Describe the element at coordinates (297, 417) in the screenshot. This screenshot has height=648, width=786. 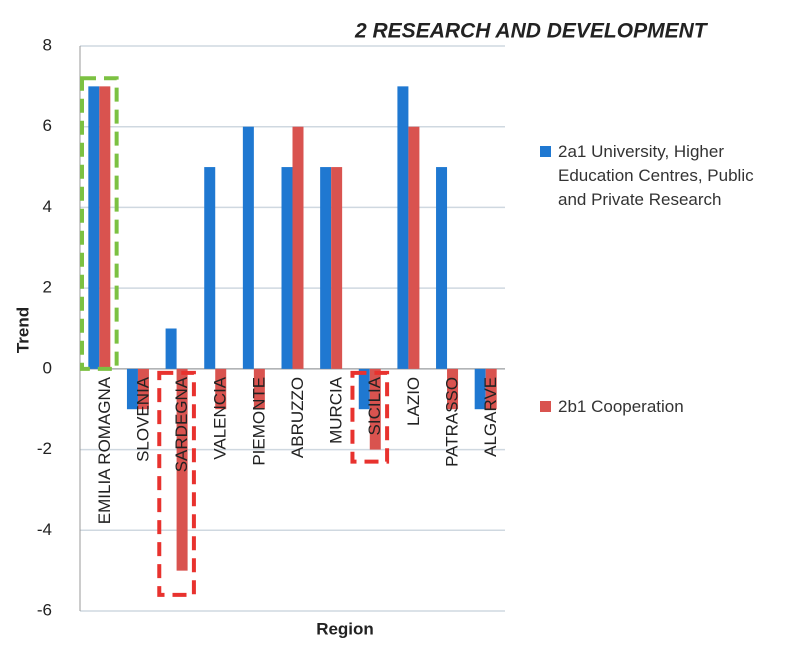
I see `x-tick-label: ABRUZZO` at that location.